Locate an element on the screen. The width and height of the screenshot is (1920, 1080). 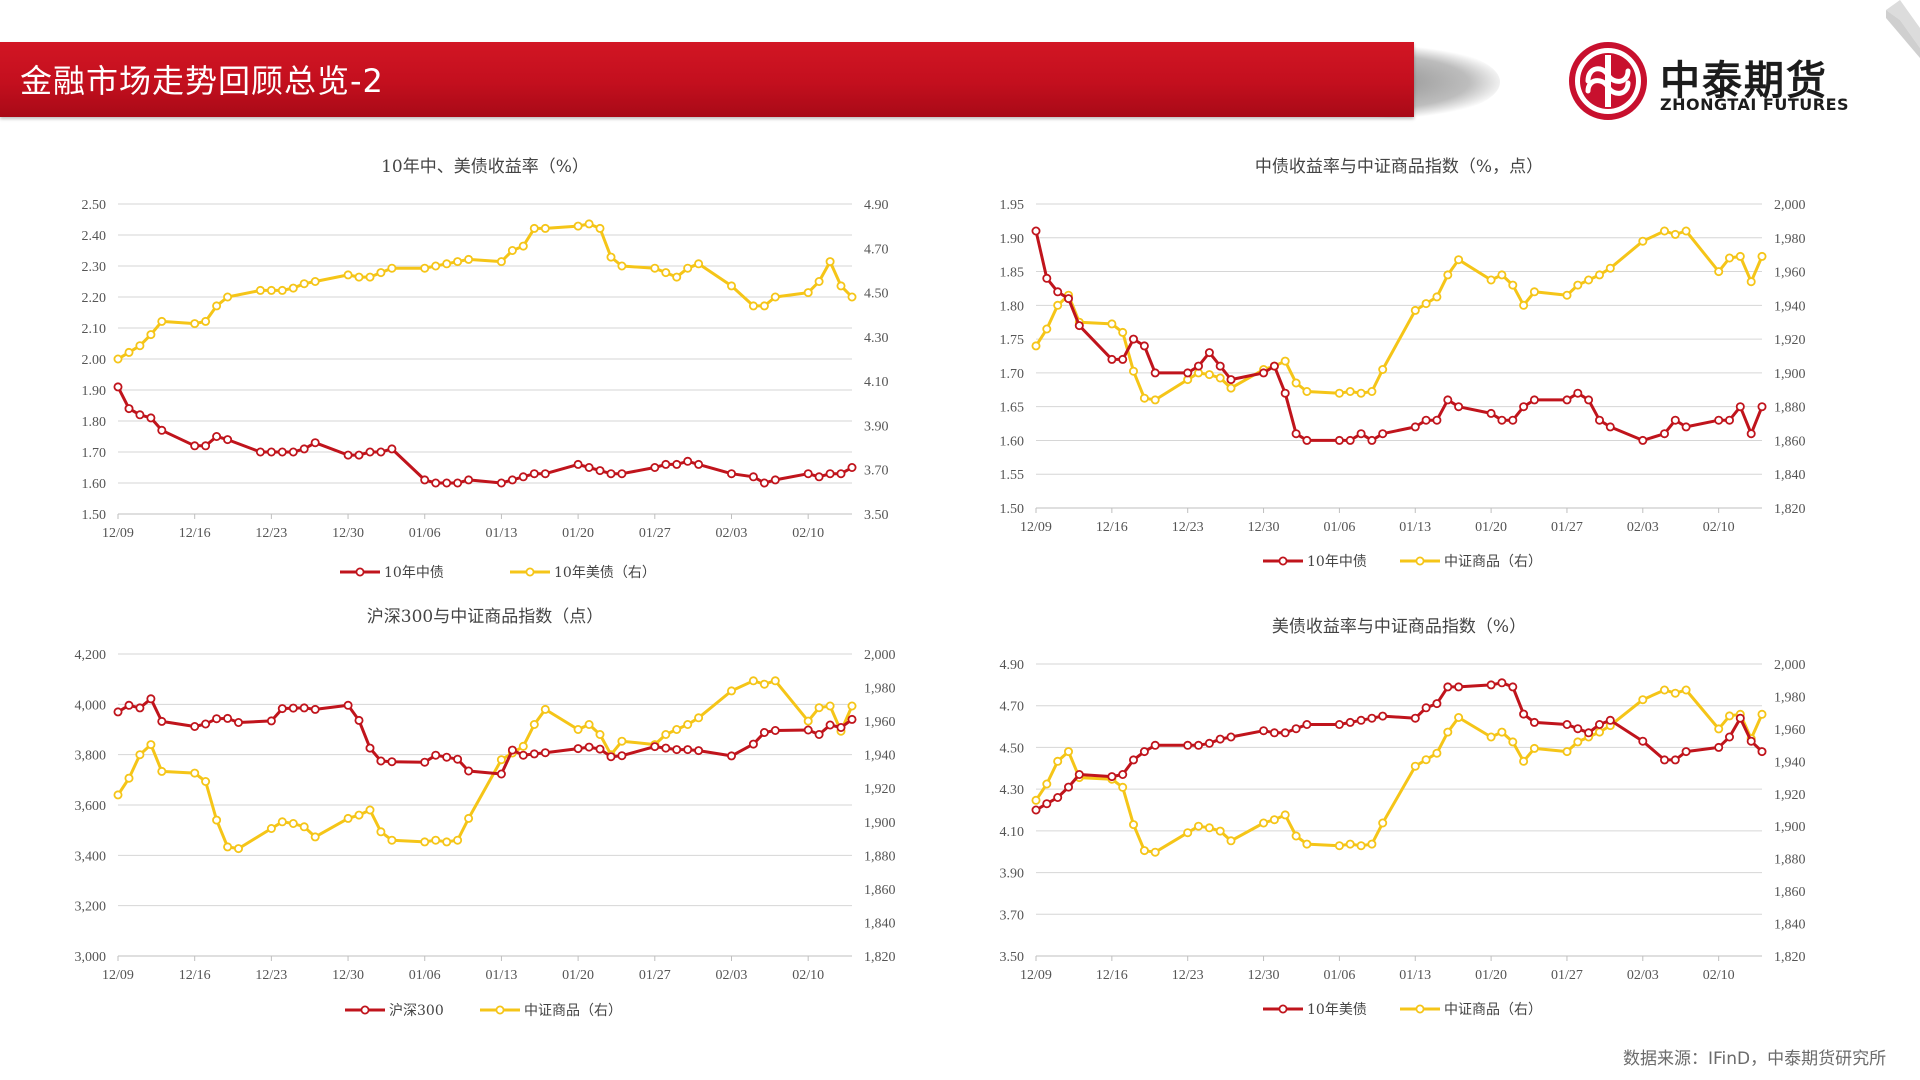
left-axis-tick: 3,800 is located at coordinates (91, 756).